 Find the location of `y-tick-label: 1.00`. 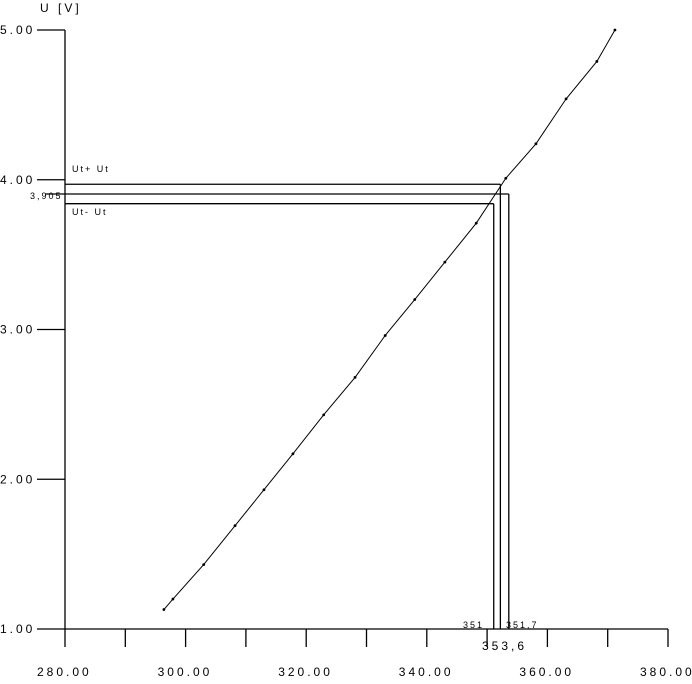

y-tick-label: 1.00 is located at coordinates (17, 629).